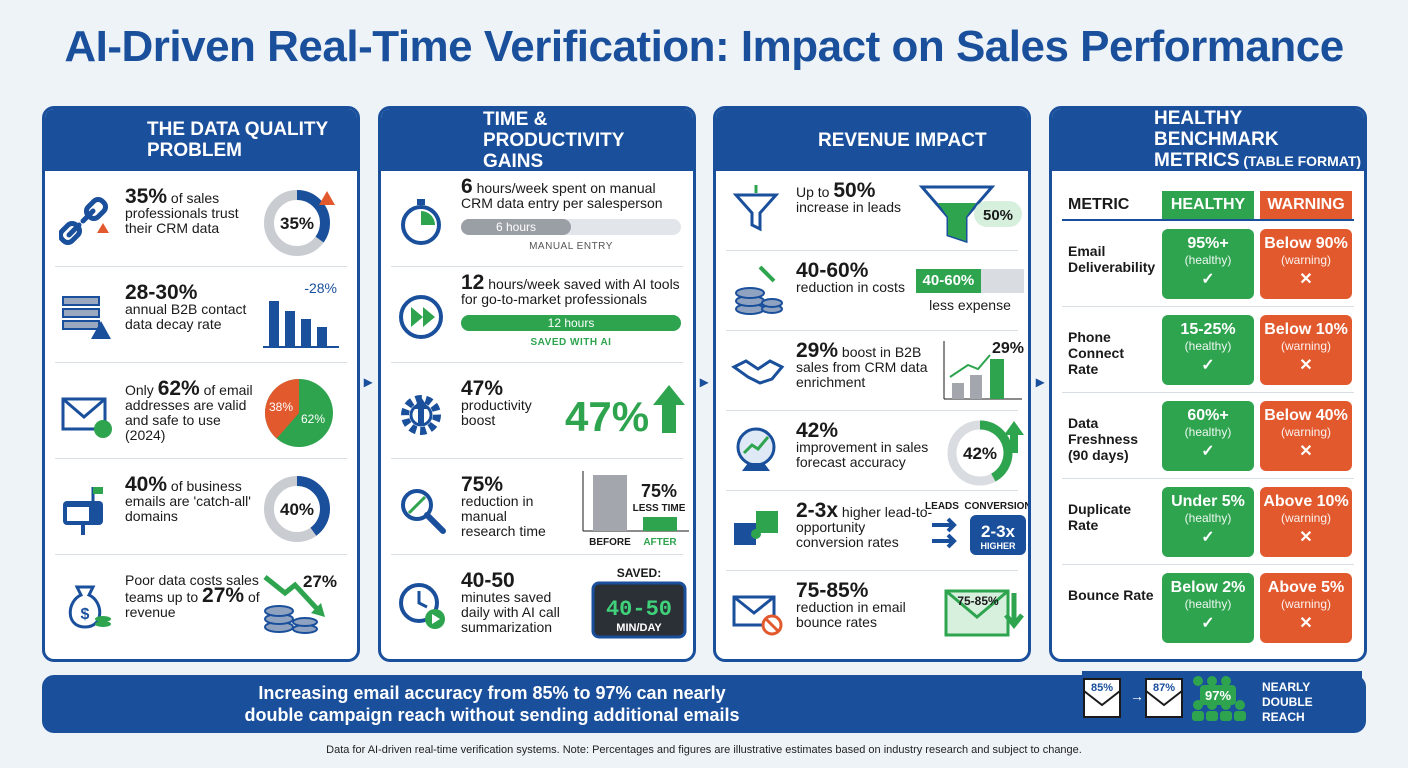 The width and height of the screenshot is (1408, 768). I want to click on stat-value: 47%, so click(482, 388).